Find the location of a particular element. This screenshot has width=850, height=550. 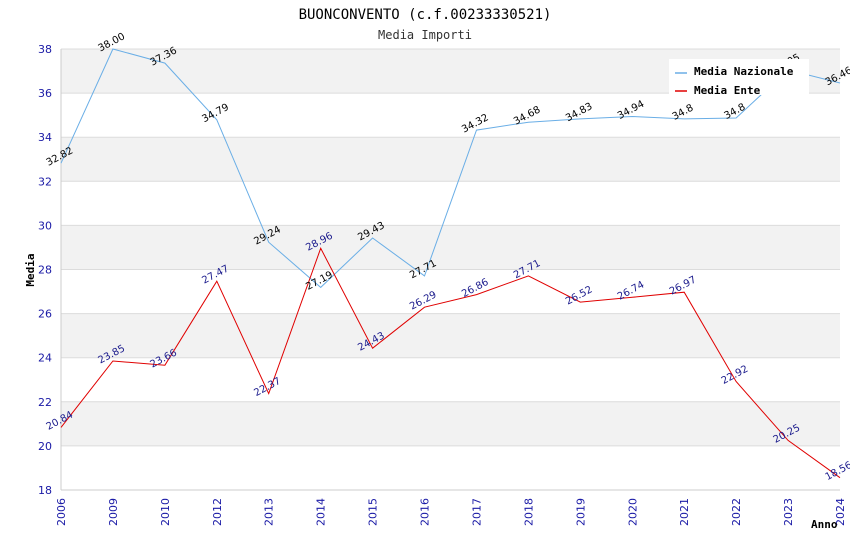

chart-title: BUONCONVENTO (c.f.00233330521) is located at coordinates (425, 15).